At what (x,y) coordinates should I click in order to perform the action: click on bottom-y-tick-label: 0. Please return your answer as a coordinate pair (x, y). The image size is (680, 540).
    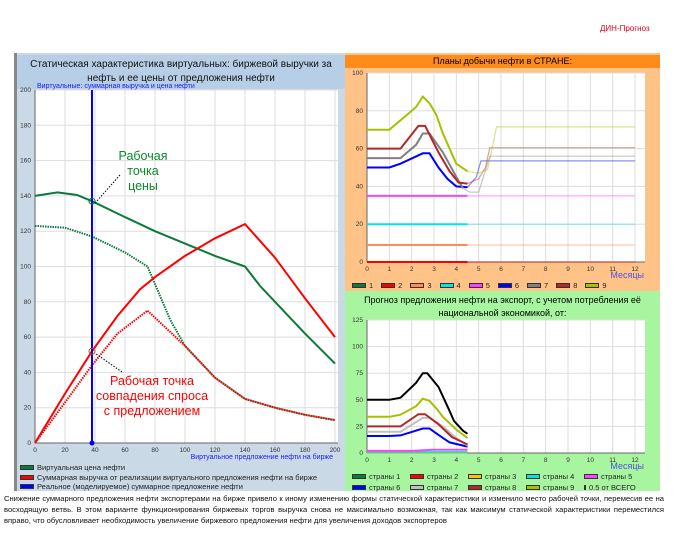
    Looking at the image, I should click on (361, 453).